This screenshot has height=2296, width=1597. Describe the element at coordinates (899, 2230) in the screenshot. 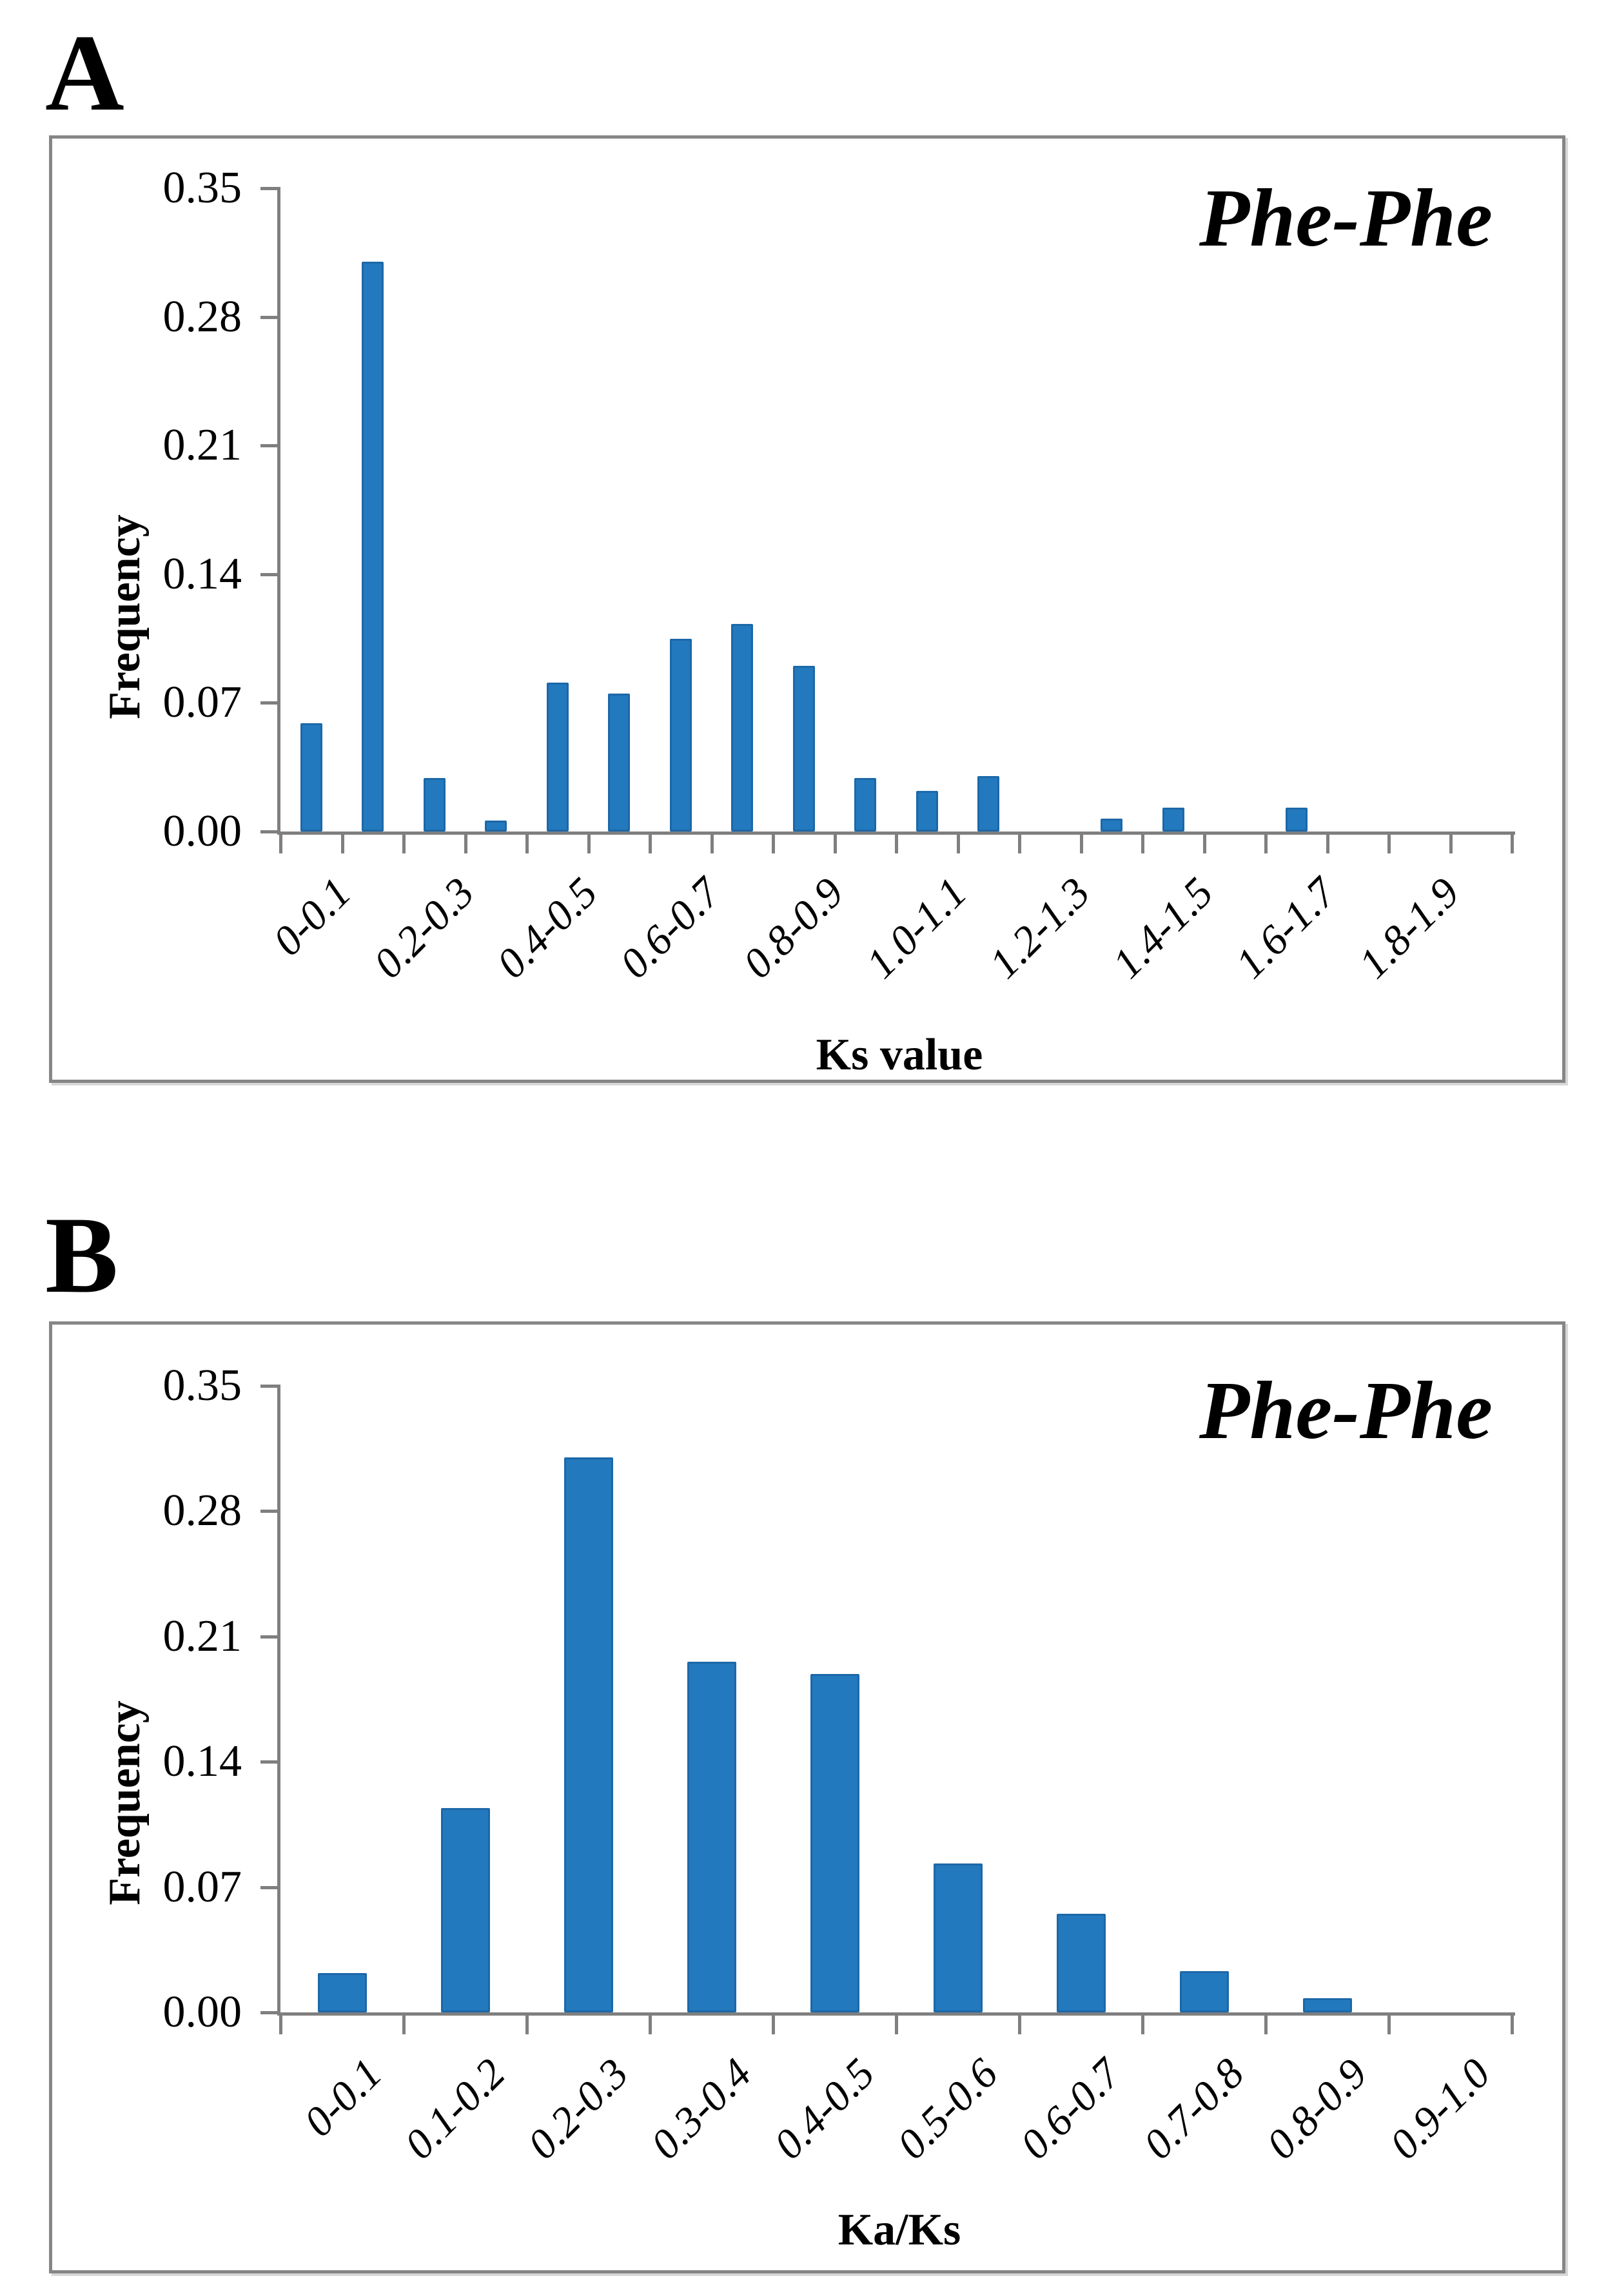

I see `panel-b-x-axis-title: Ka/Ks` at that location.